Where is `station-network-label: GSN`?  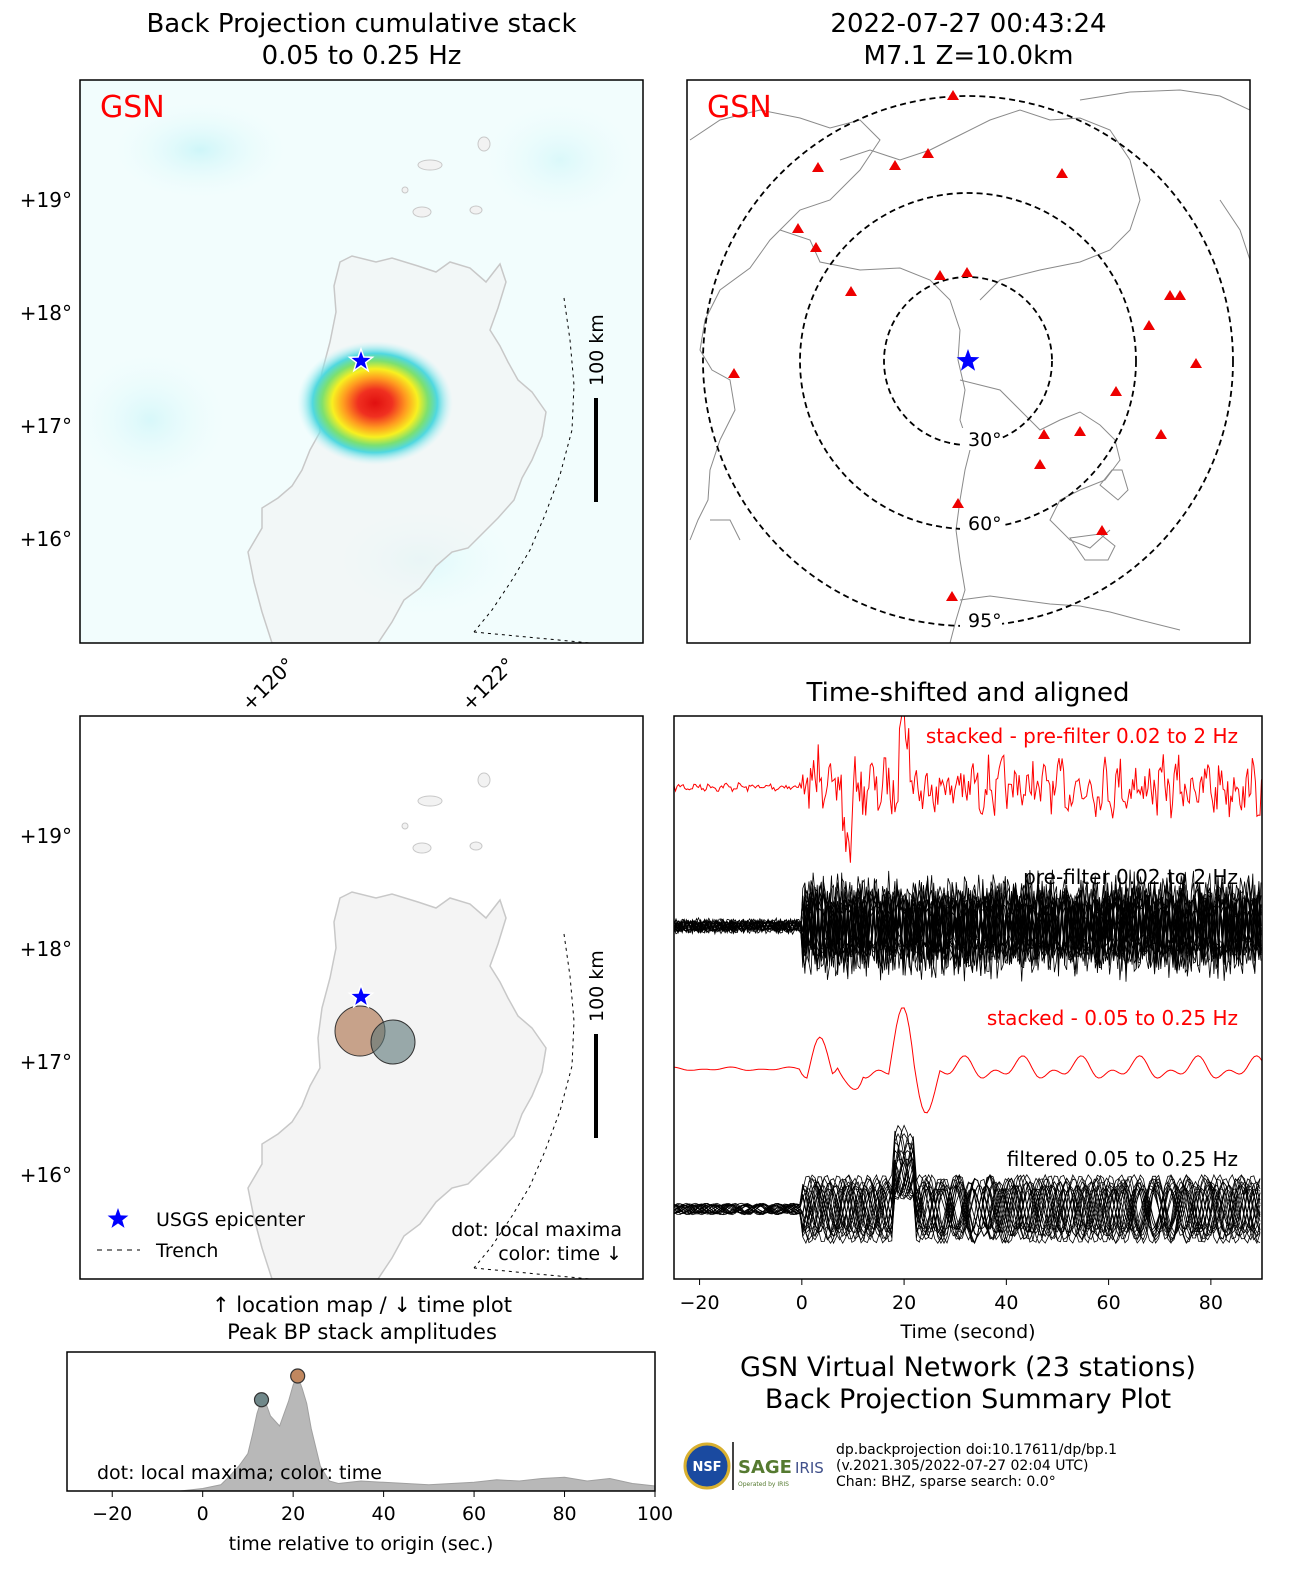 station-network-label: GSN is located at coordinates (739, 107).